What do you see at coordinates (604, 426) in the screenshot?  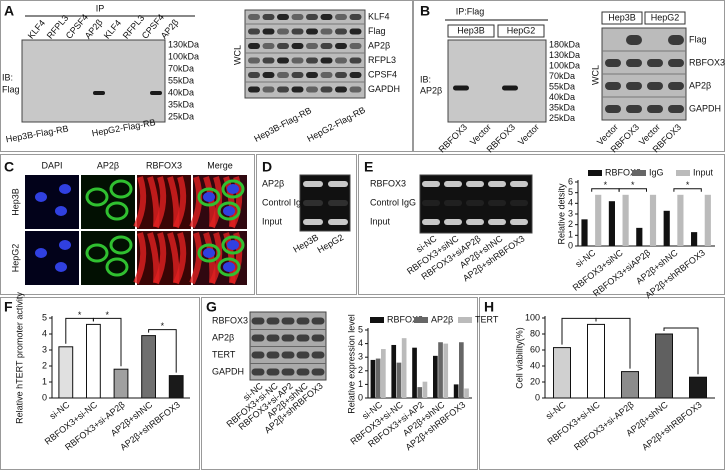 I see `x-tick-label: RBFOX3+si-AP2β` at bounding box center [604, 426].